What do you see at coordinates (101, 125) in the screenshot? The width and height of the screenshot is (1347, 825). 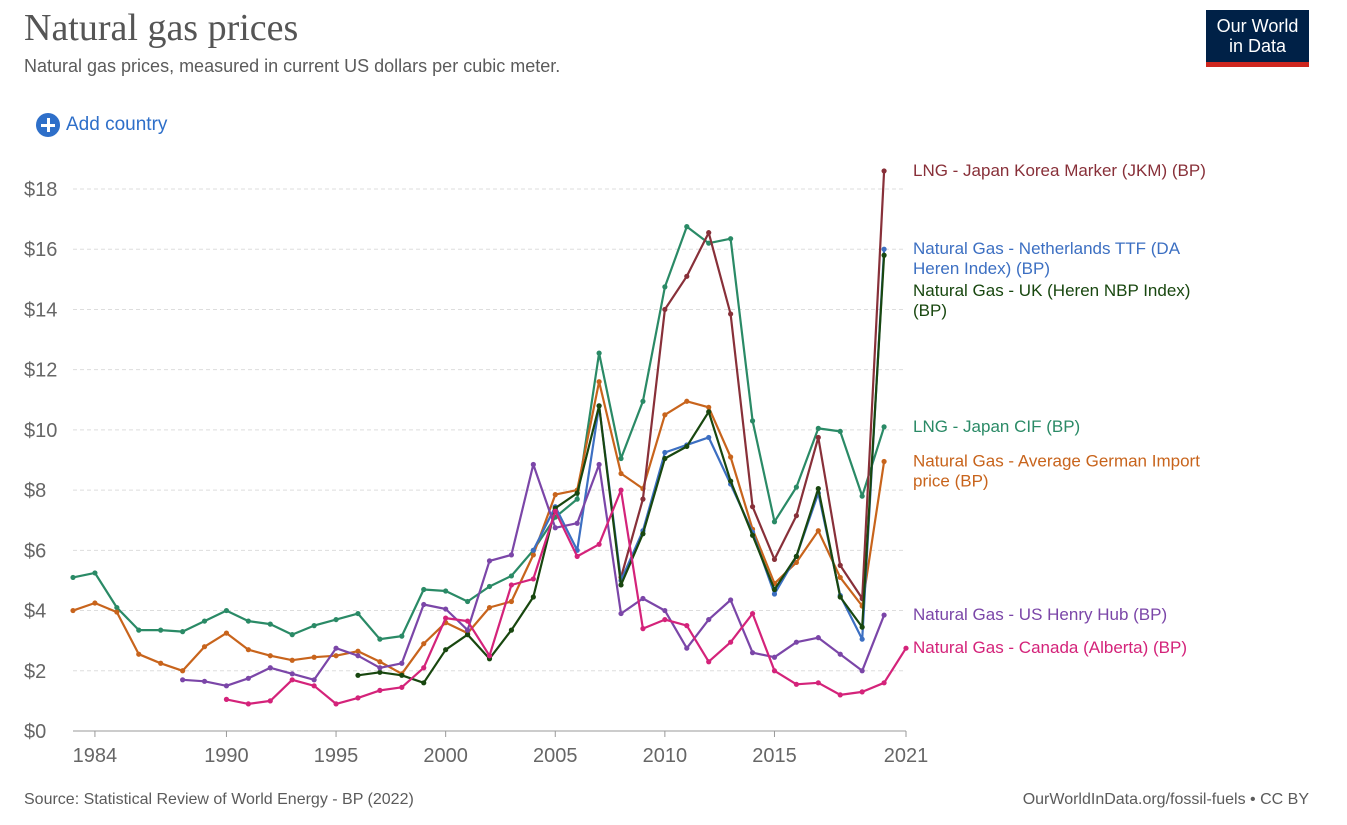 I see `add-country-button: Add country` at bounding box center [101, 125].